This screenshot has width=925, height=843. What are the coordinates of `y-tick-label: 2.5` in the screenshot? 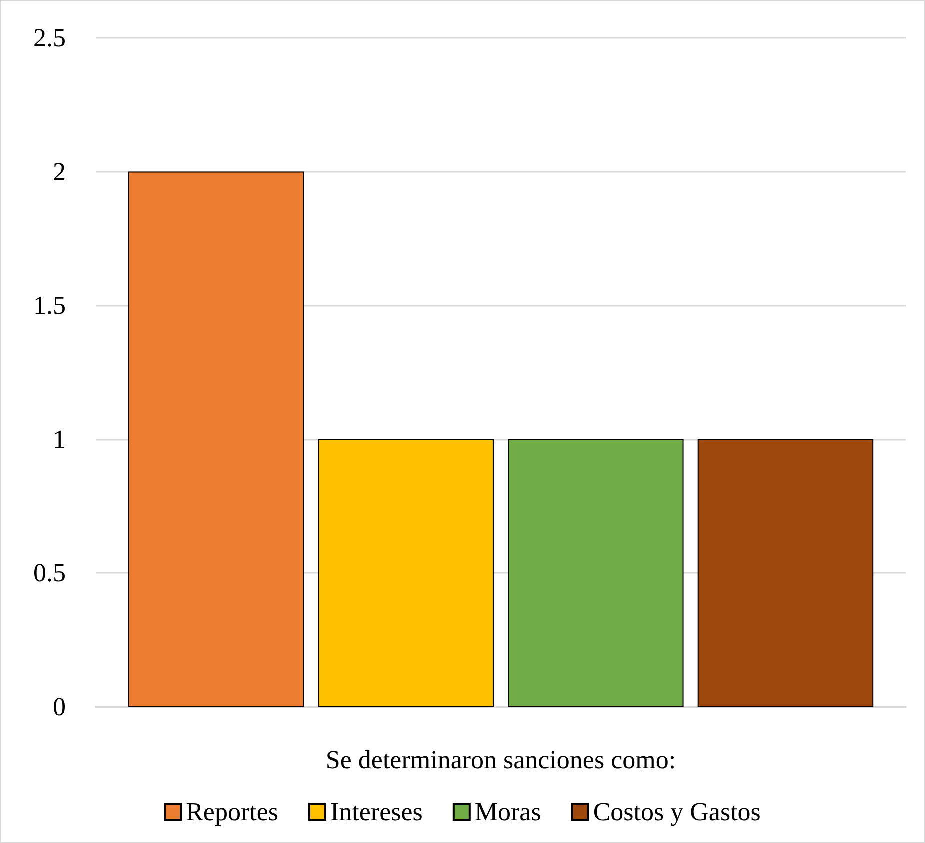 It's located at (50, 38).